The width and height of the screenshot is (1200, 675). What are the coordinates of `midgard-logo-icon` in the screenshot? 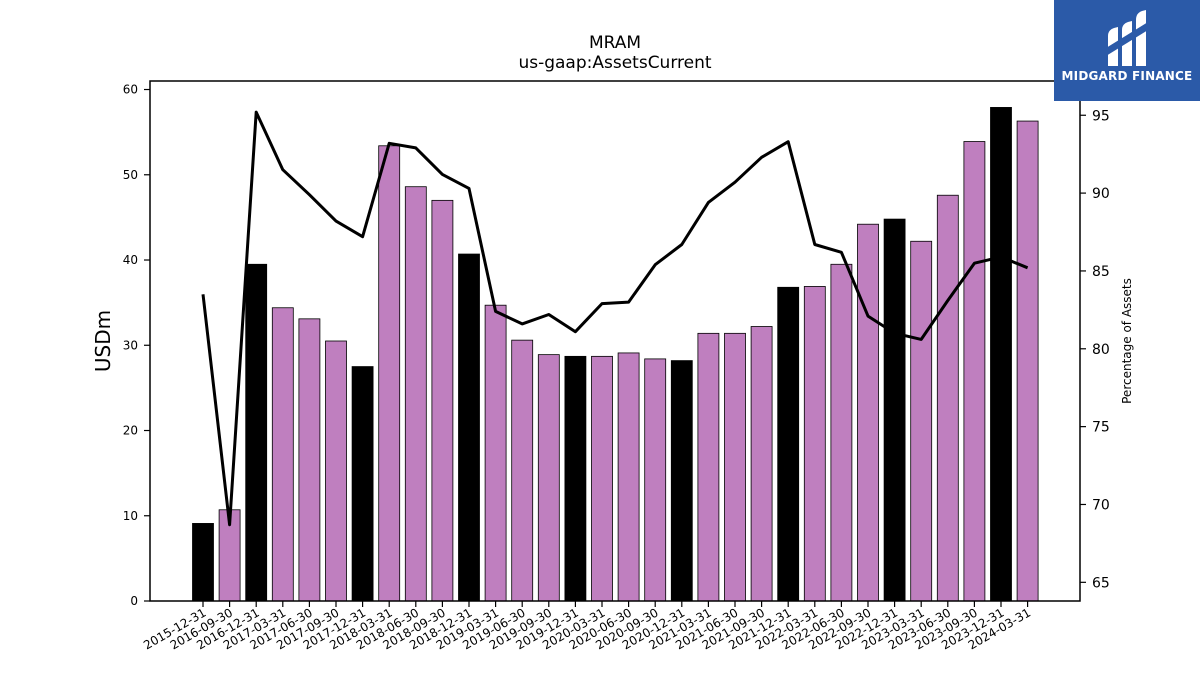 It's located at (1127, 38).